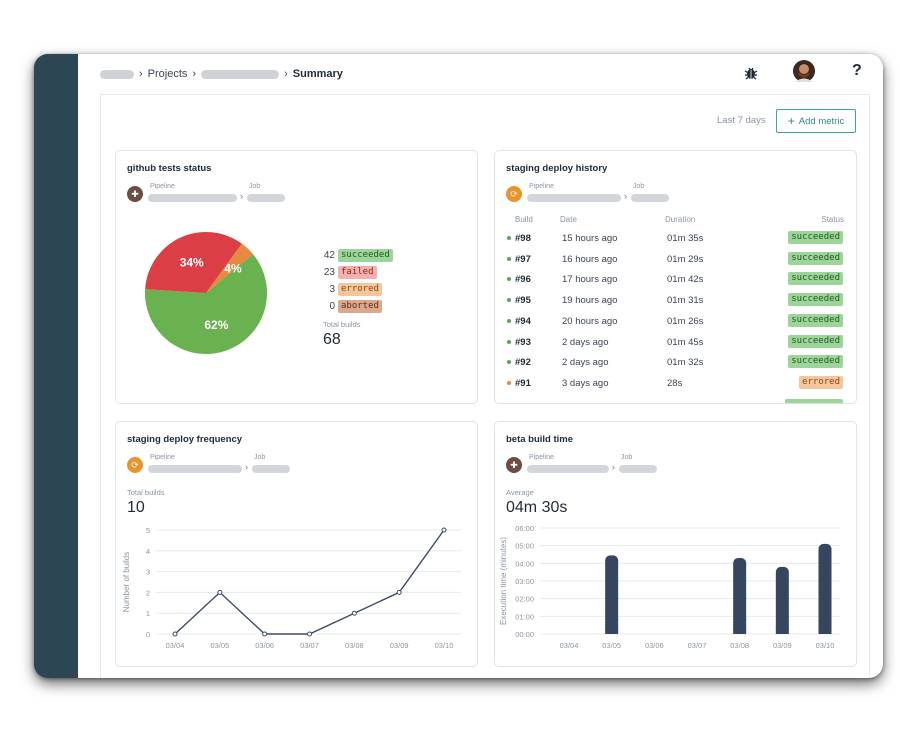 The height and width of the screenshot is (750, 900). I want to click on pipeline-name-placeholder, so click(574, 198).